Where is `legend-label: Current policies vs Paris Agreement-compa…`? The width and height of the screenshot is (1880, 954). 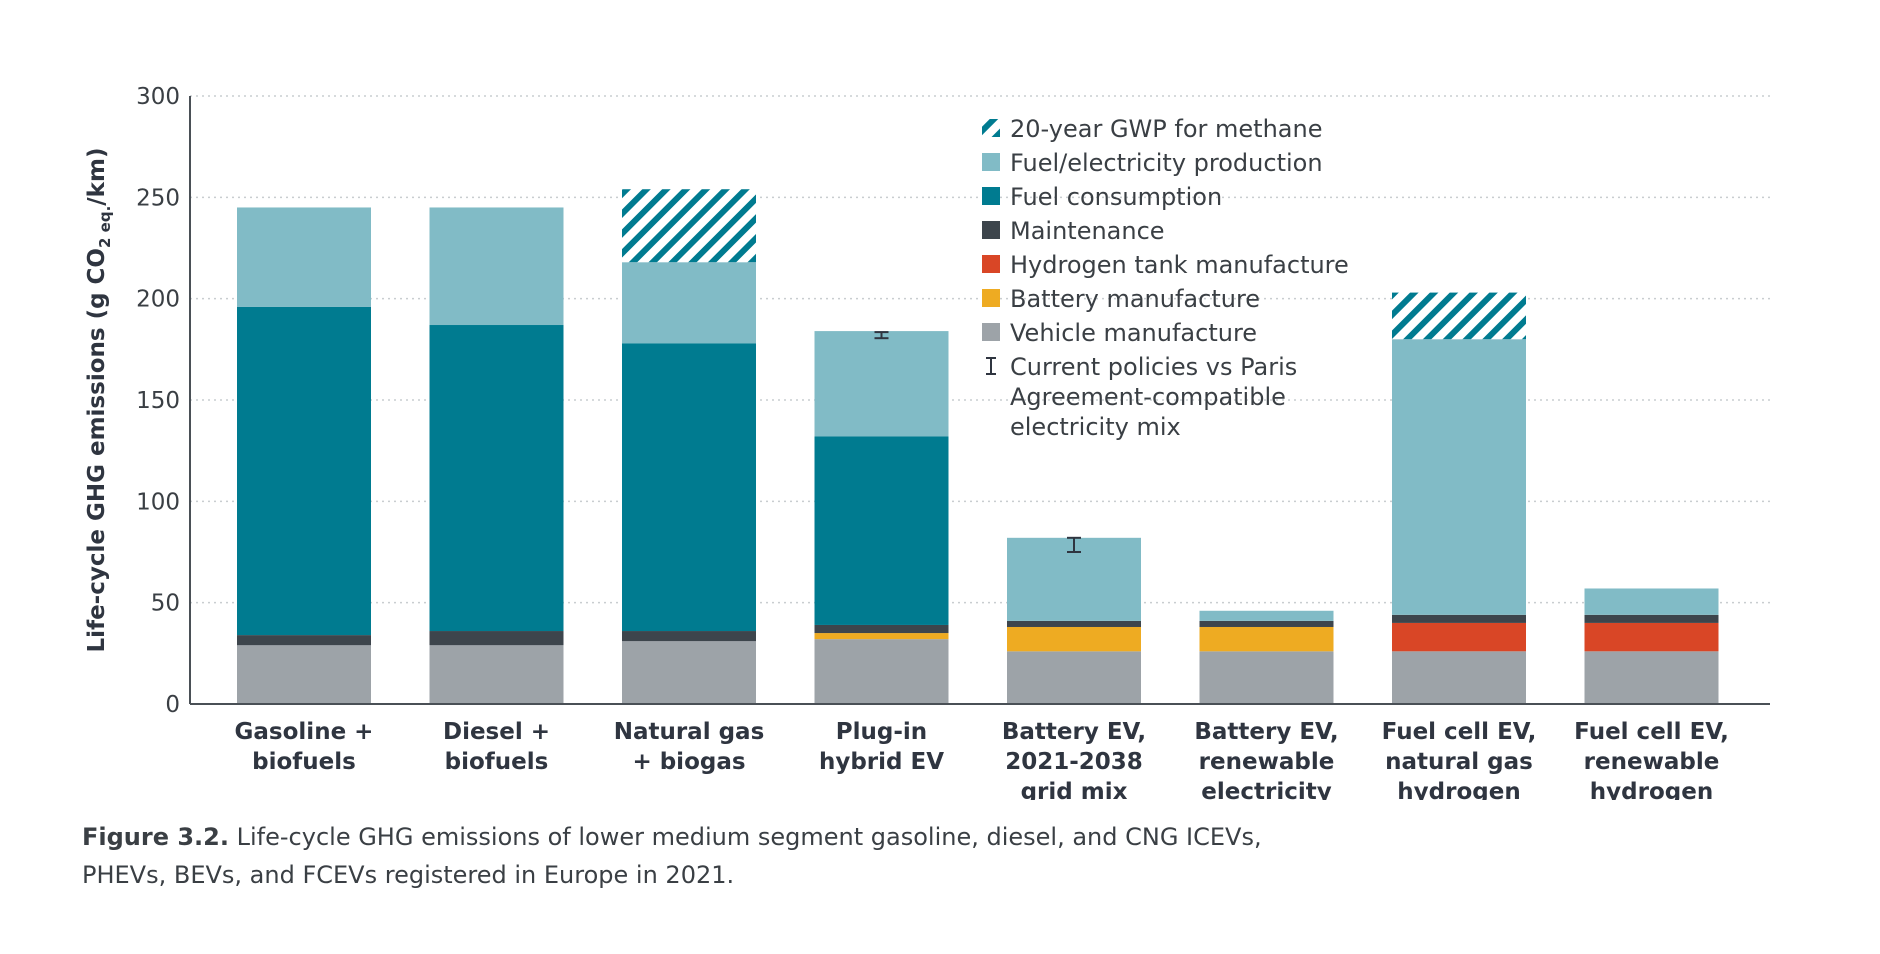 legend-label: Current policies vs Paris Agreement-compa… is located at coordinates (1153, 397).